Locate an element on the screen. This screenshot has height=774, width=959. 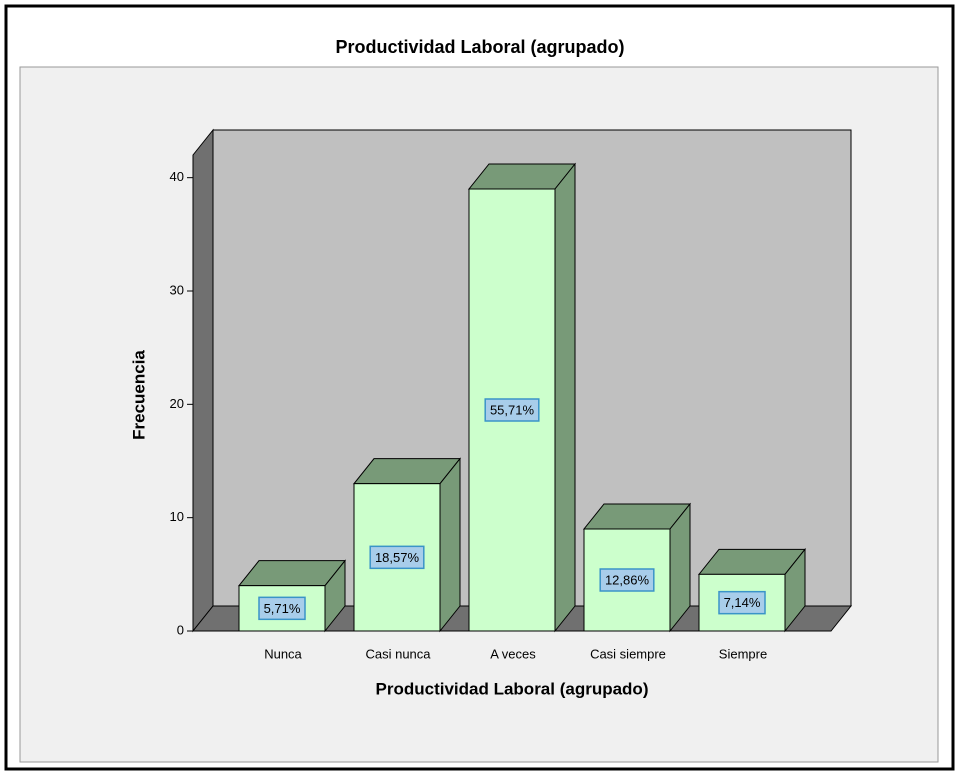
value-label: 12,86% is located at coordinates (627, 579).